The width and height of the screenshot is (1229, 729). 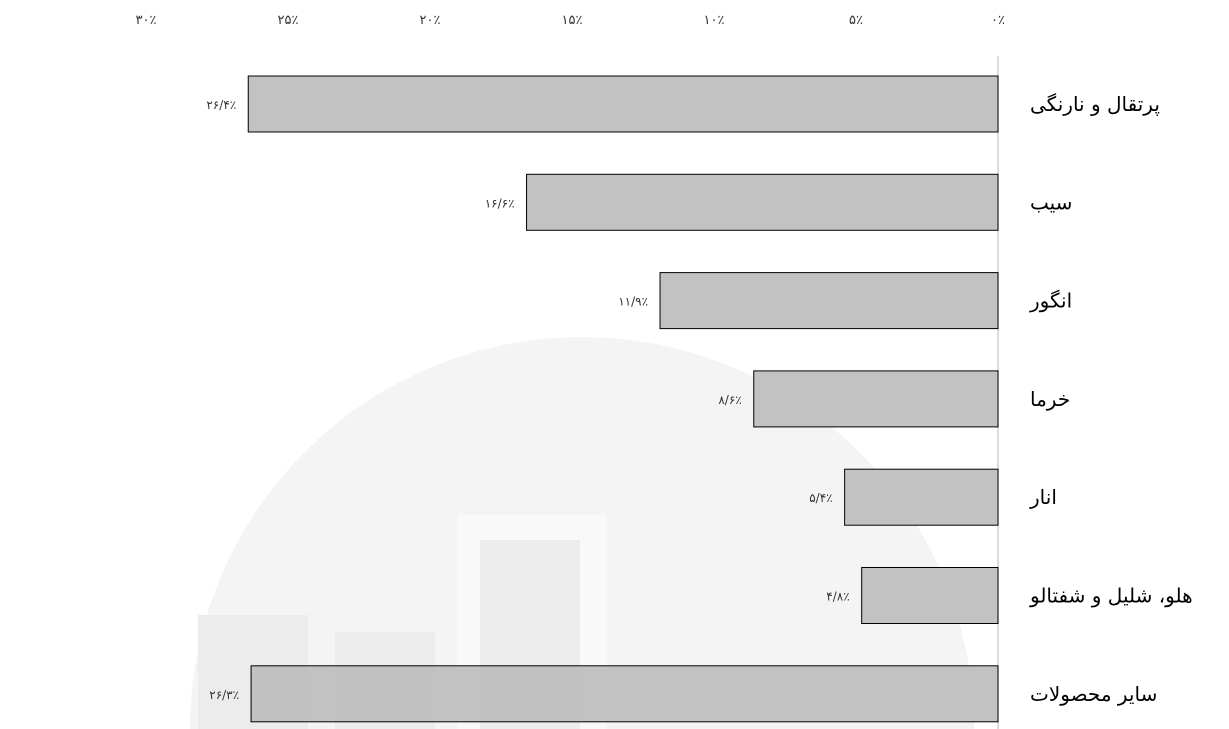 I want to click on x-tick-label: ۲۰٪, so click(x=430, y=20).